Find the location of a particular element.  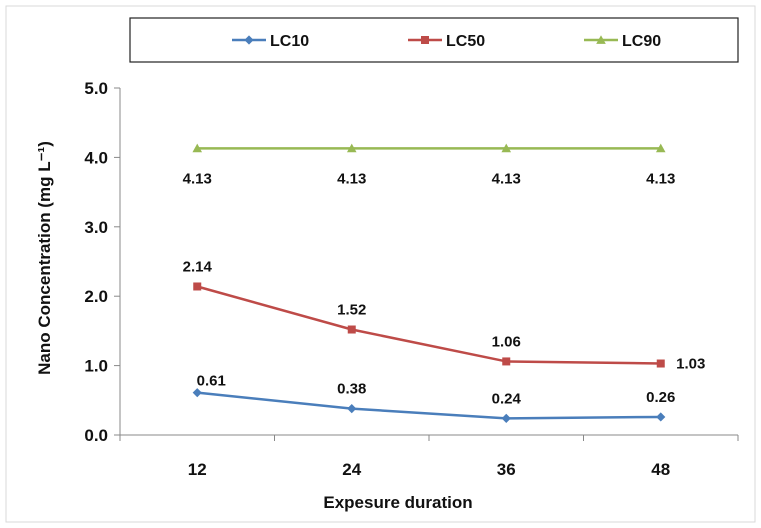

legend-marker-lc90 is located at coordinates (601, 39).